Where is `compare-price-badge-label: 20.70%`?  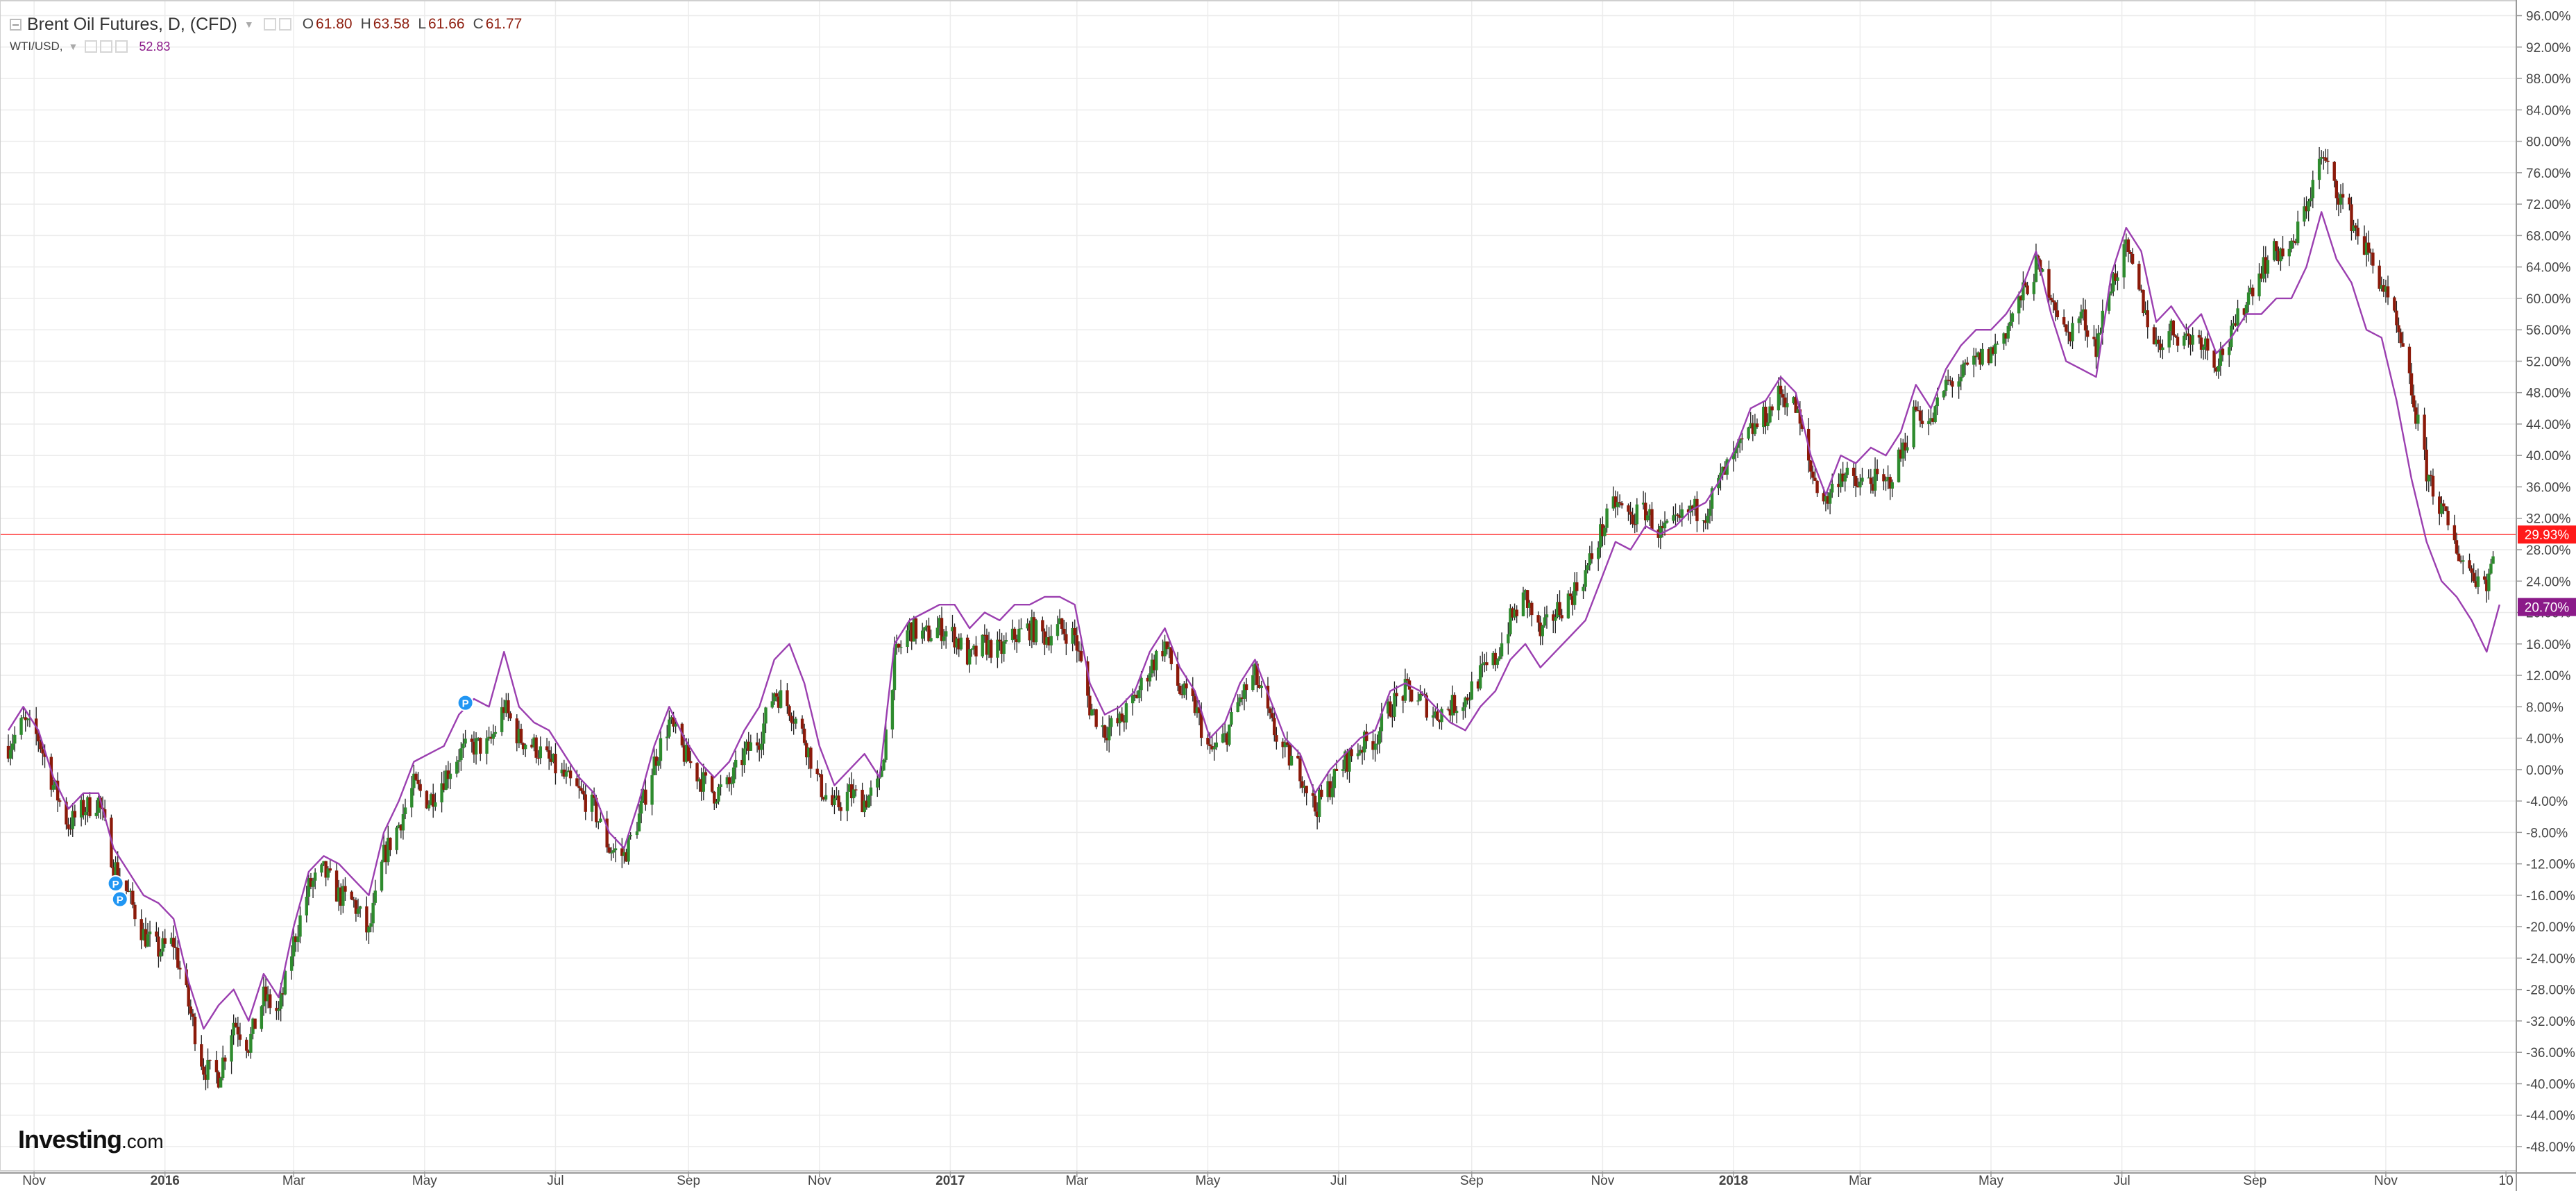
compare-price-badge-label: 20.70% is located at coordinates (2548, 608).